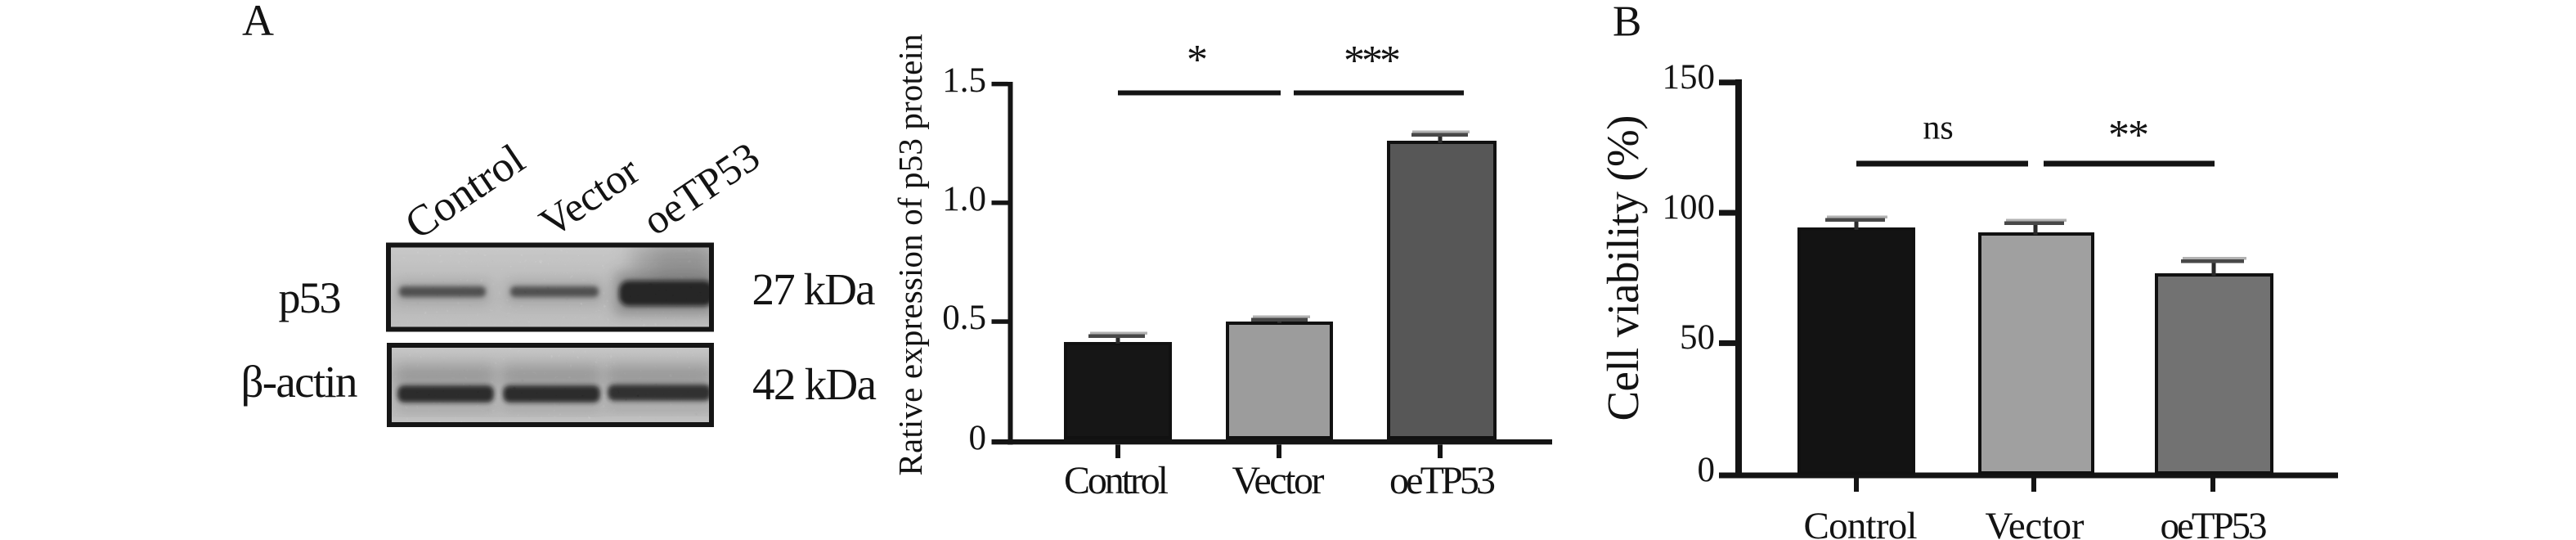  I want to click on svg-text: 1.5, so click(964, 81).